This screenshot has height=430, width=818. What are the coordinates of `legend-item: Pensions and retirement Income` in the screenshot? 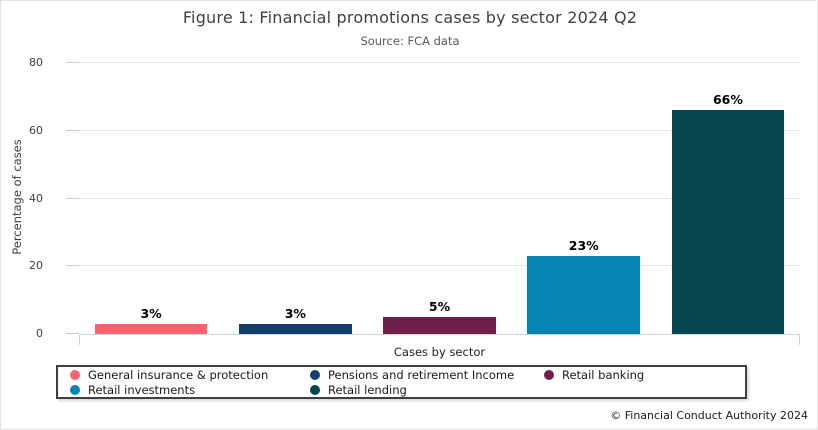 It's located at (427, 375).